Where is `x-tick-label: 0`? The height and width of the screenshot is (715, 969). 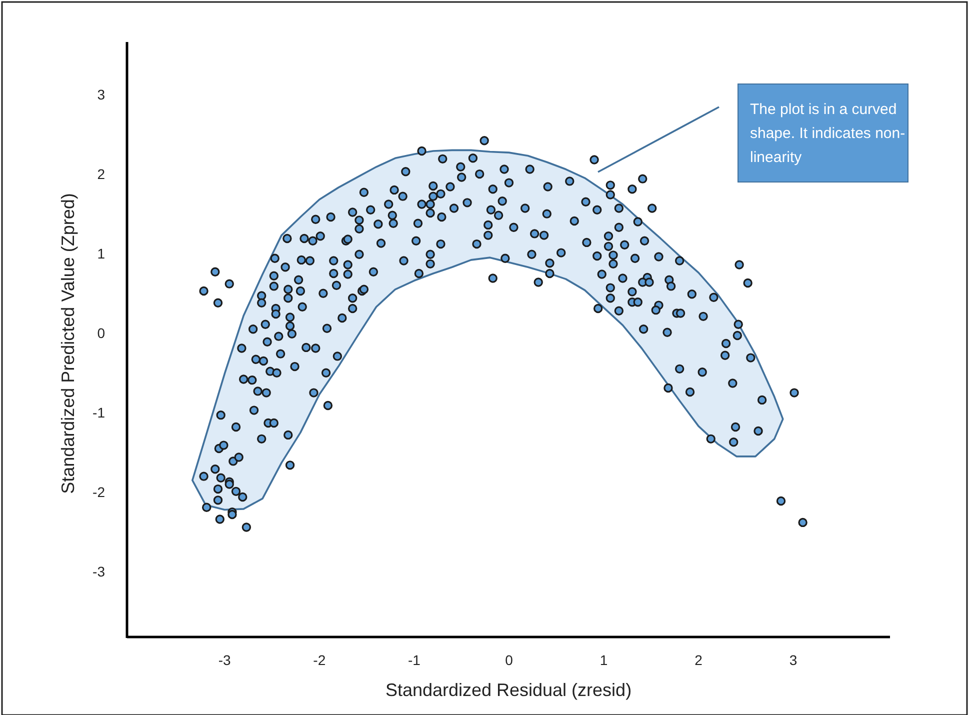
x-tick-label: 0 is located at coordinates (509, 660).